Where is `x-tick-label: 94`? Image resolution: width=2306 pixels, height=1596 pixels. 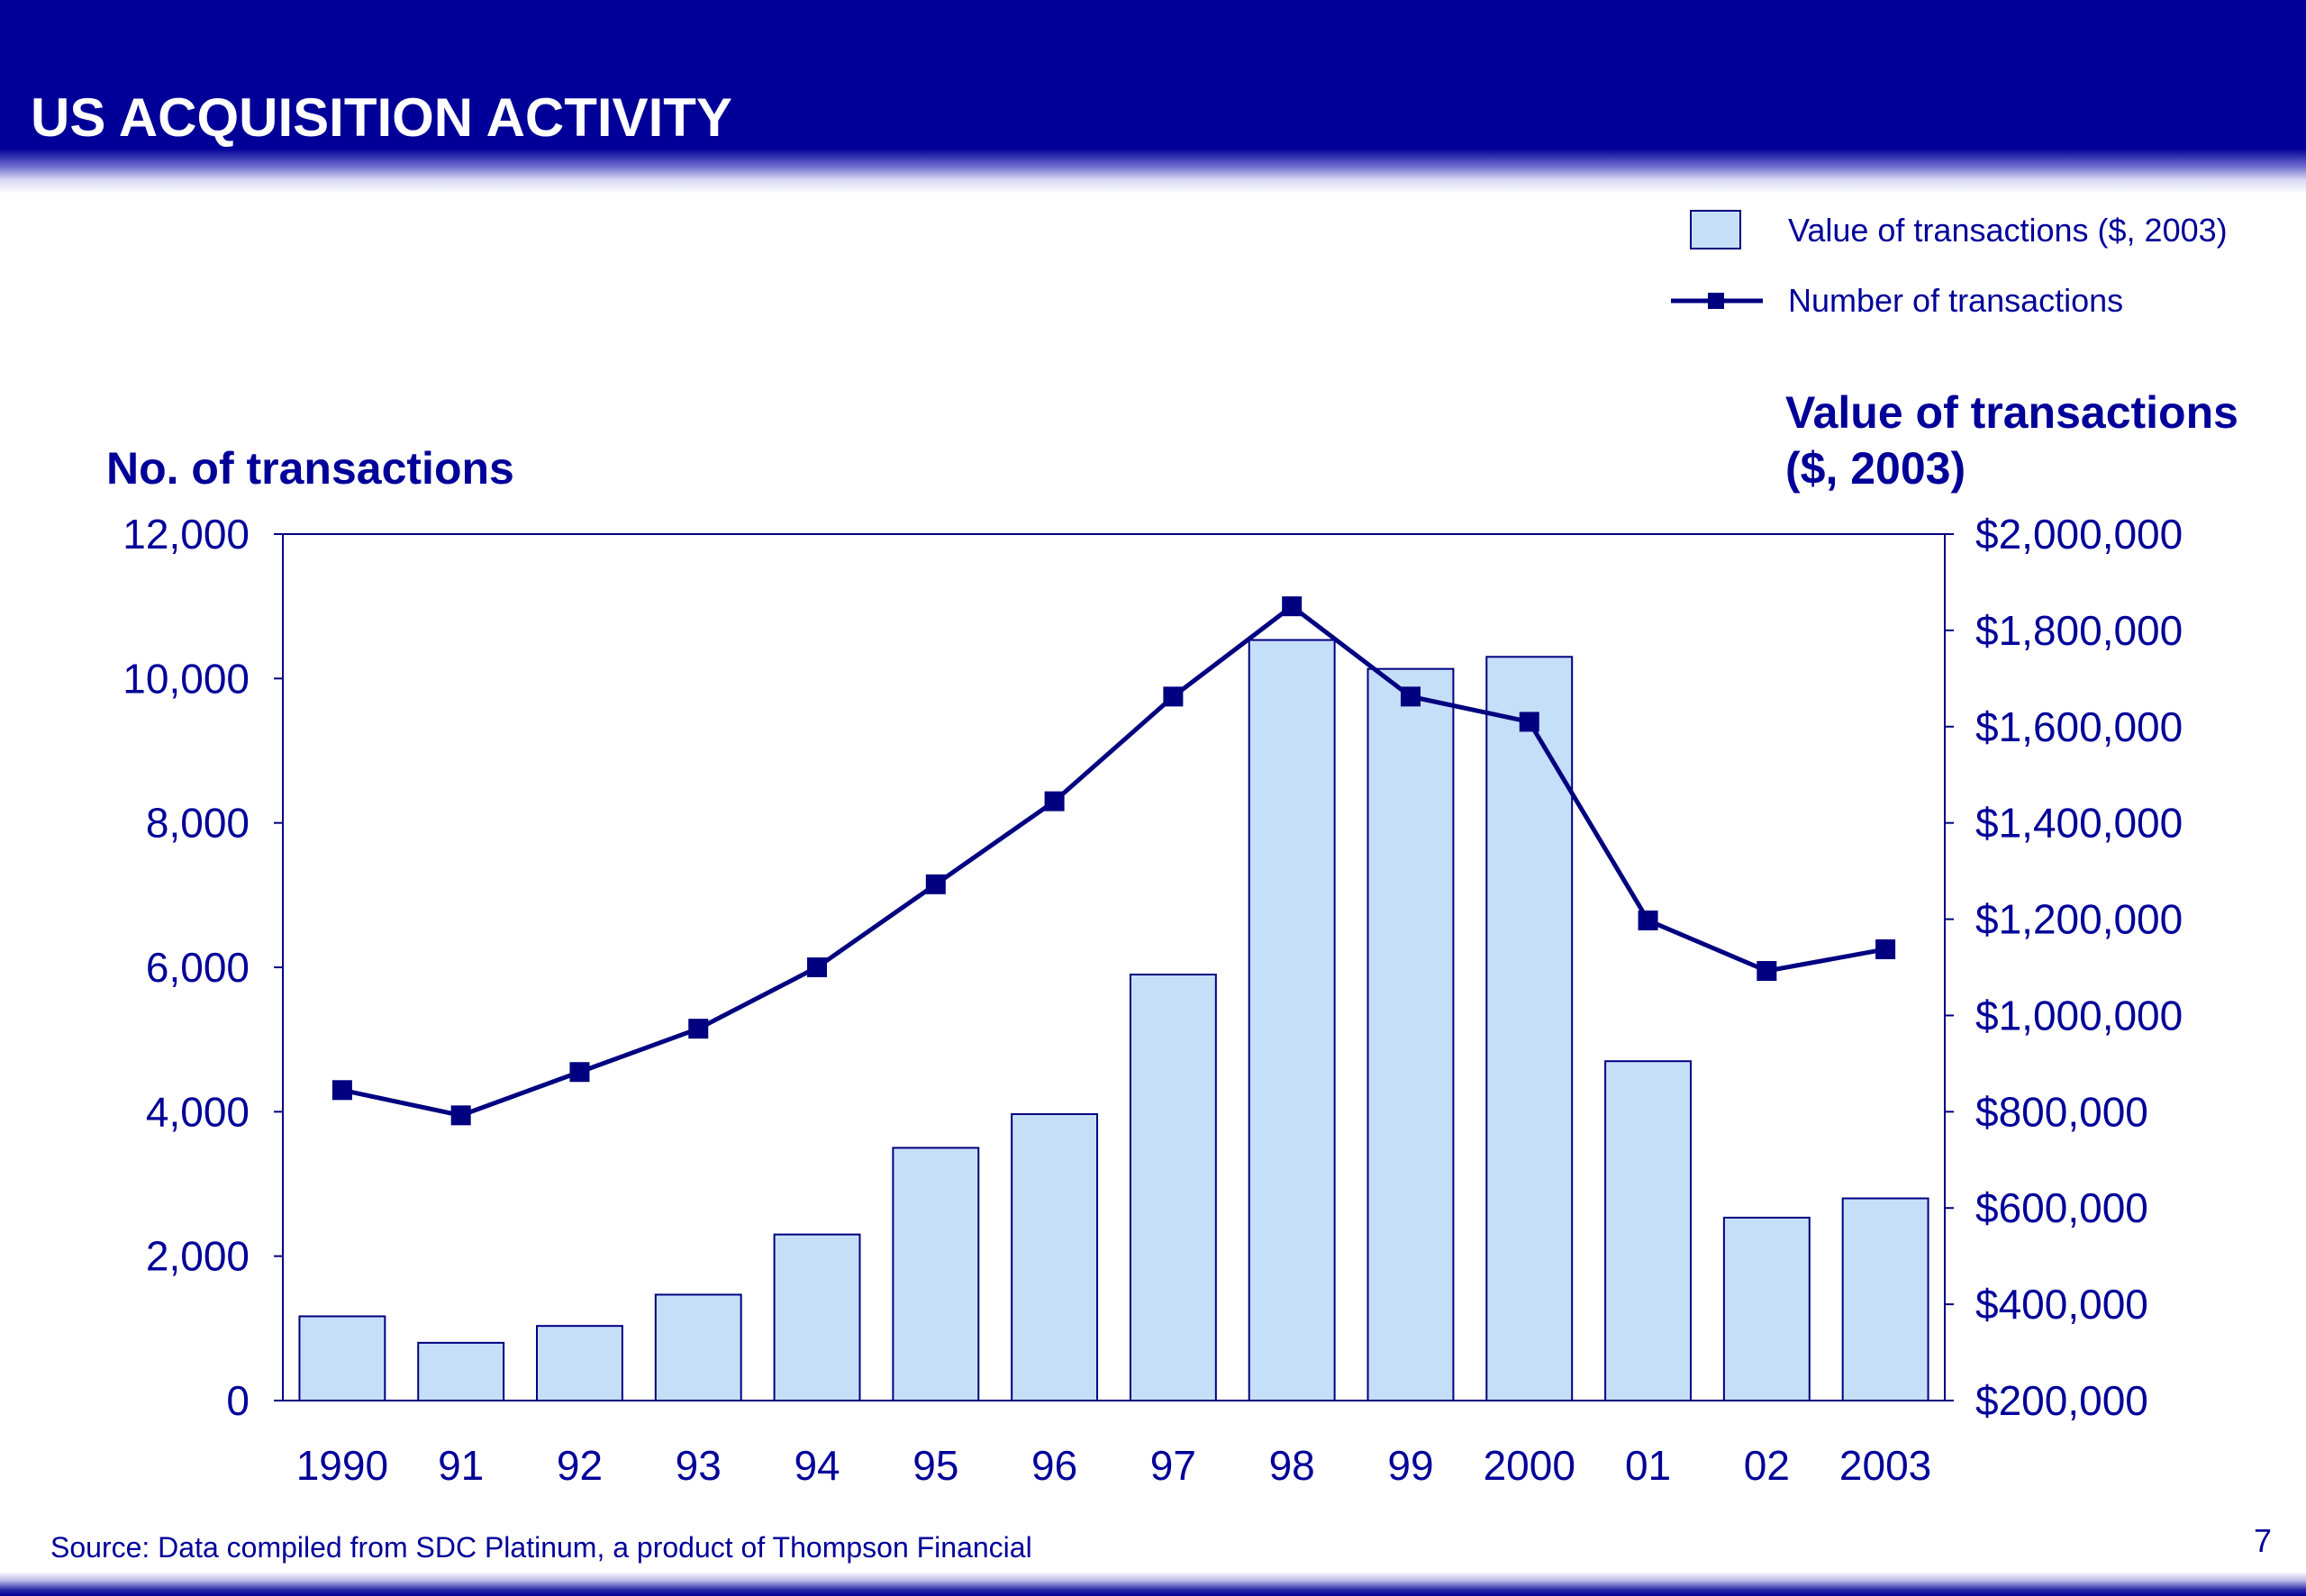 x-tick-label: 94 is located at coordinates (817, 1465).